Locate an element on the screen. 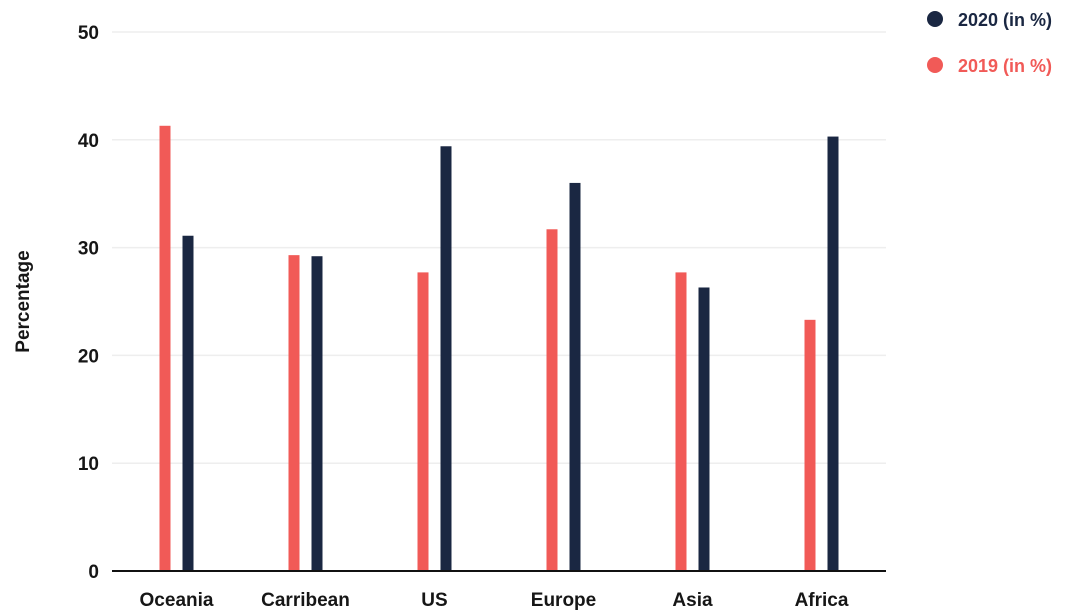 The image size is (1078, 612). bar-africa-2019 is located at coordinates (810, 445).